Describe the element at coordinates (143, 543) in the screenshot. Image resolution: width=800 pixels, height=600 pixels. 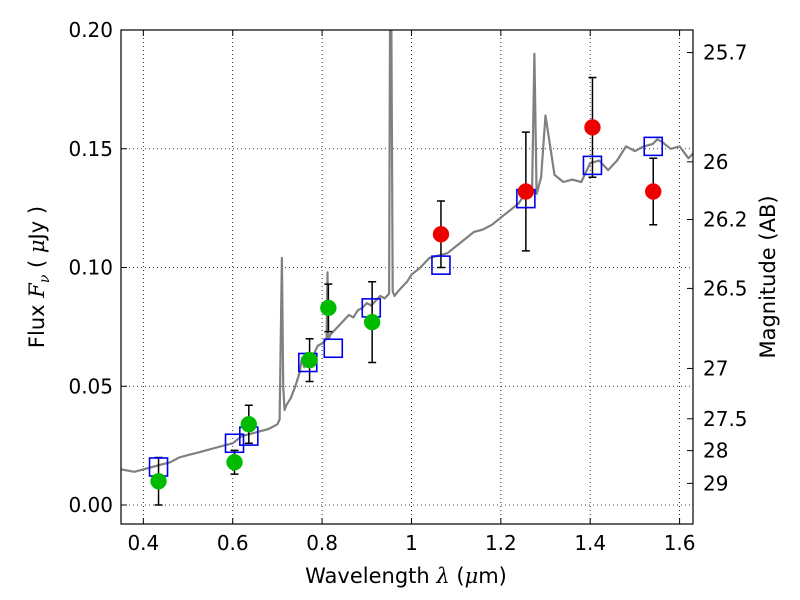
I see `x-tick-label: 0.4` at that location.